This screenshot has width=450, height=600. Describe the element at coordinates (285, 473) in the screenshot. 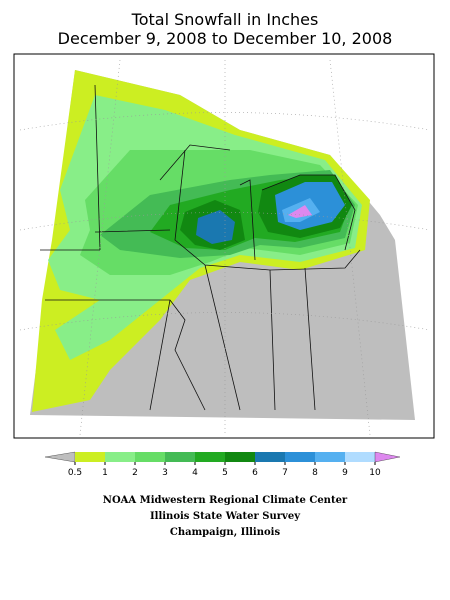

I see `legend-tick-label: 7` at that location.